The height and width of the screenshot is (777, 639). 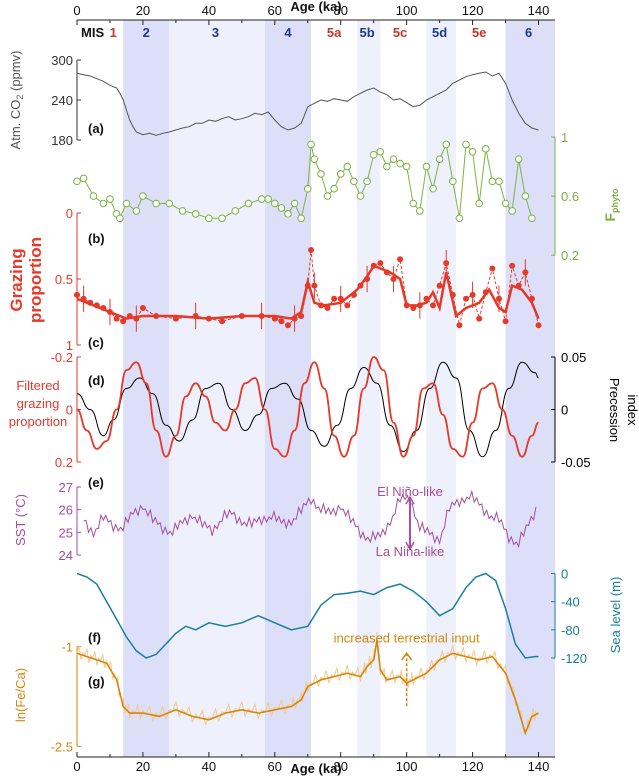 I want to click on sst-axis-tick-label: 25, so click(x=66, y=532).